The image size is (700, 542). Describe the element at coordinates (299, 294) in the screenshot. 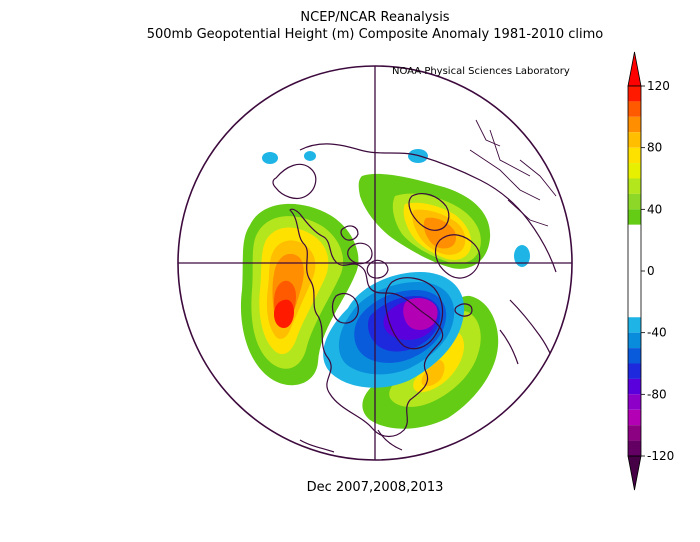

I see `anomaly-ridge-pacific` at that location.